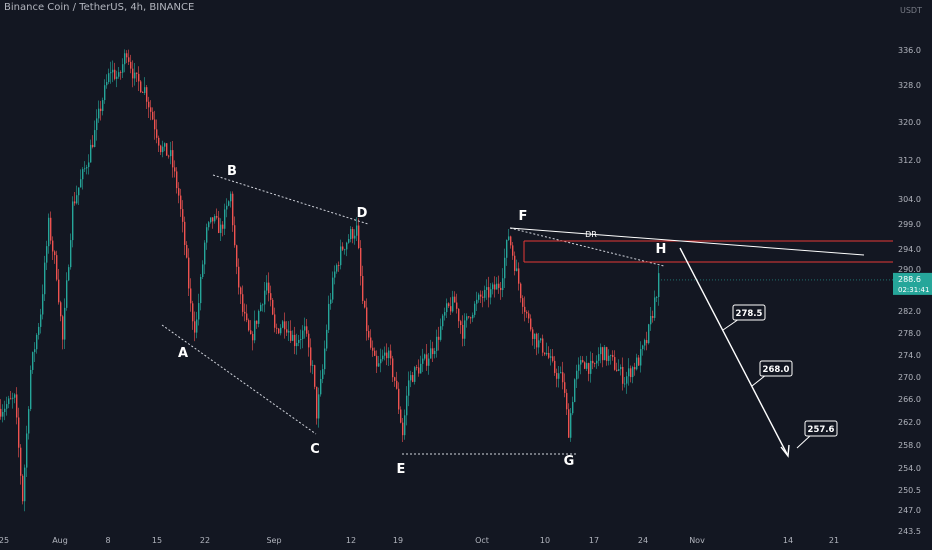  Describe the element at coordinates (401, 469) in the screenshot. I see `wave-label-e: E` at that location.